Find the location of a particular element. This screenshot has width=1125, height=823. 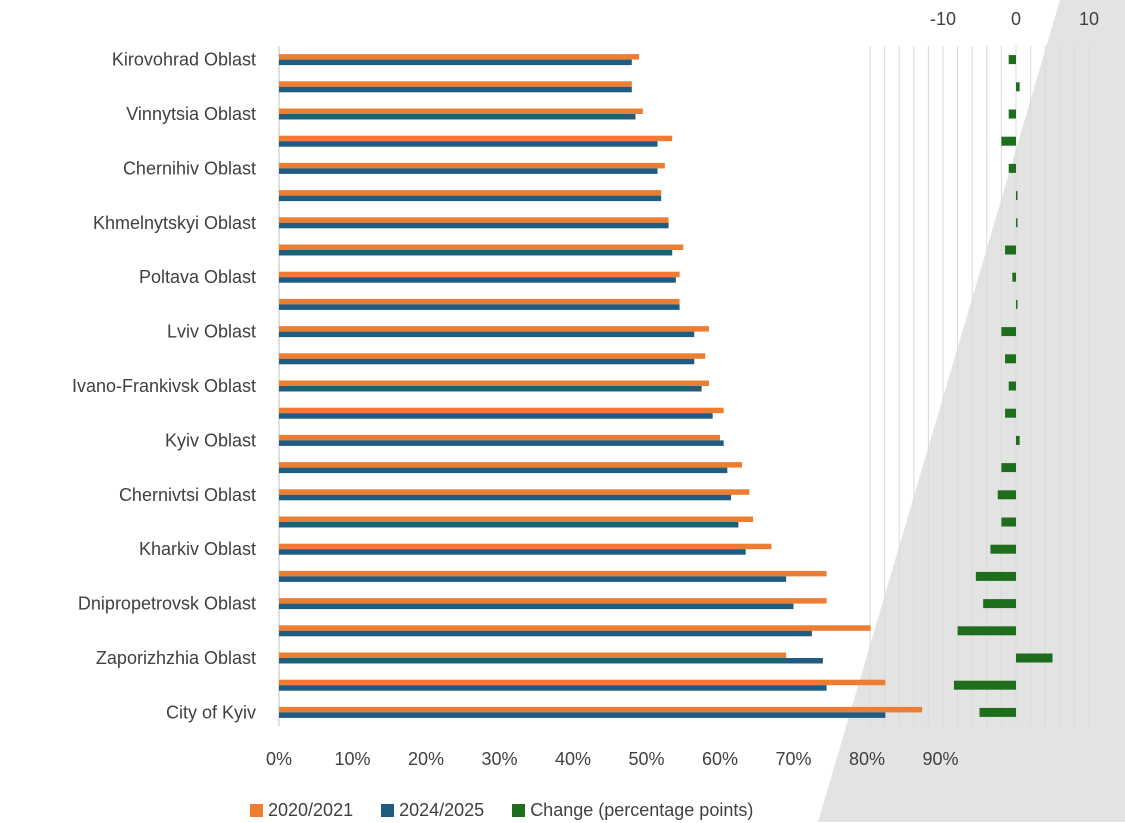

category-label: Kyiv Oblast is located at coordinates (210, 440).